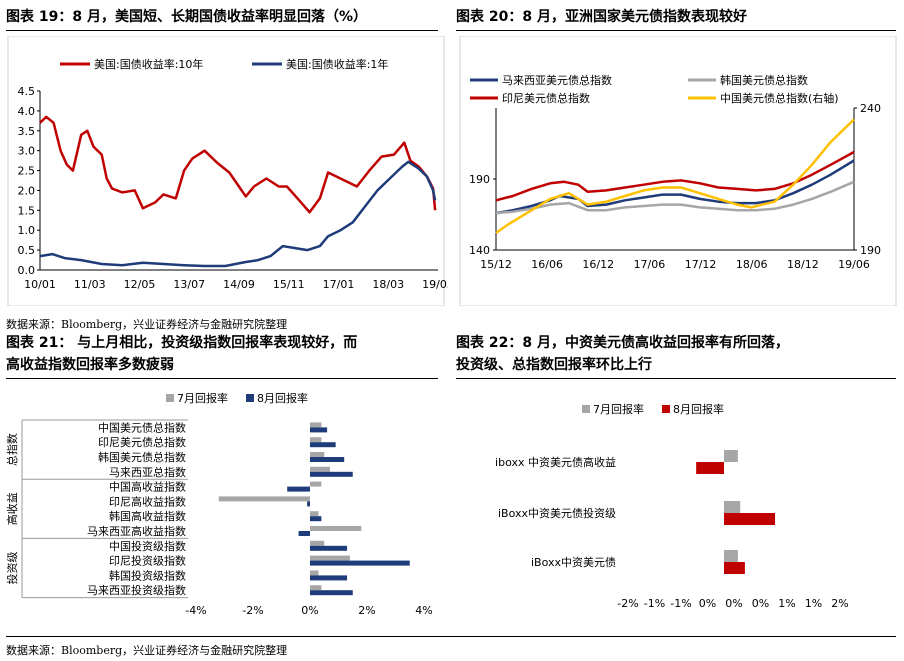 Image resolution: width=904 pixels, height=661 pixels. I want to click on chart19-x-tick-label: 14/09, so click(239, 284).